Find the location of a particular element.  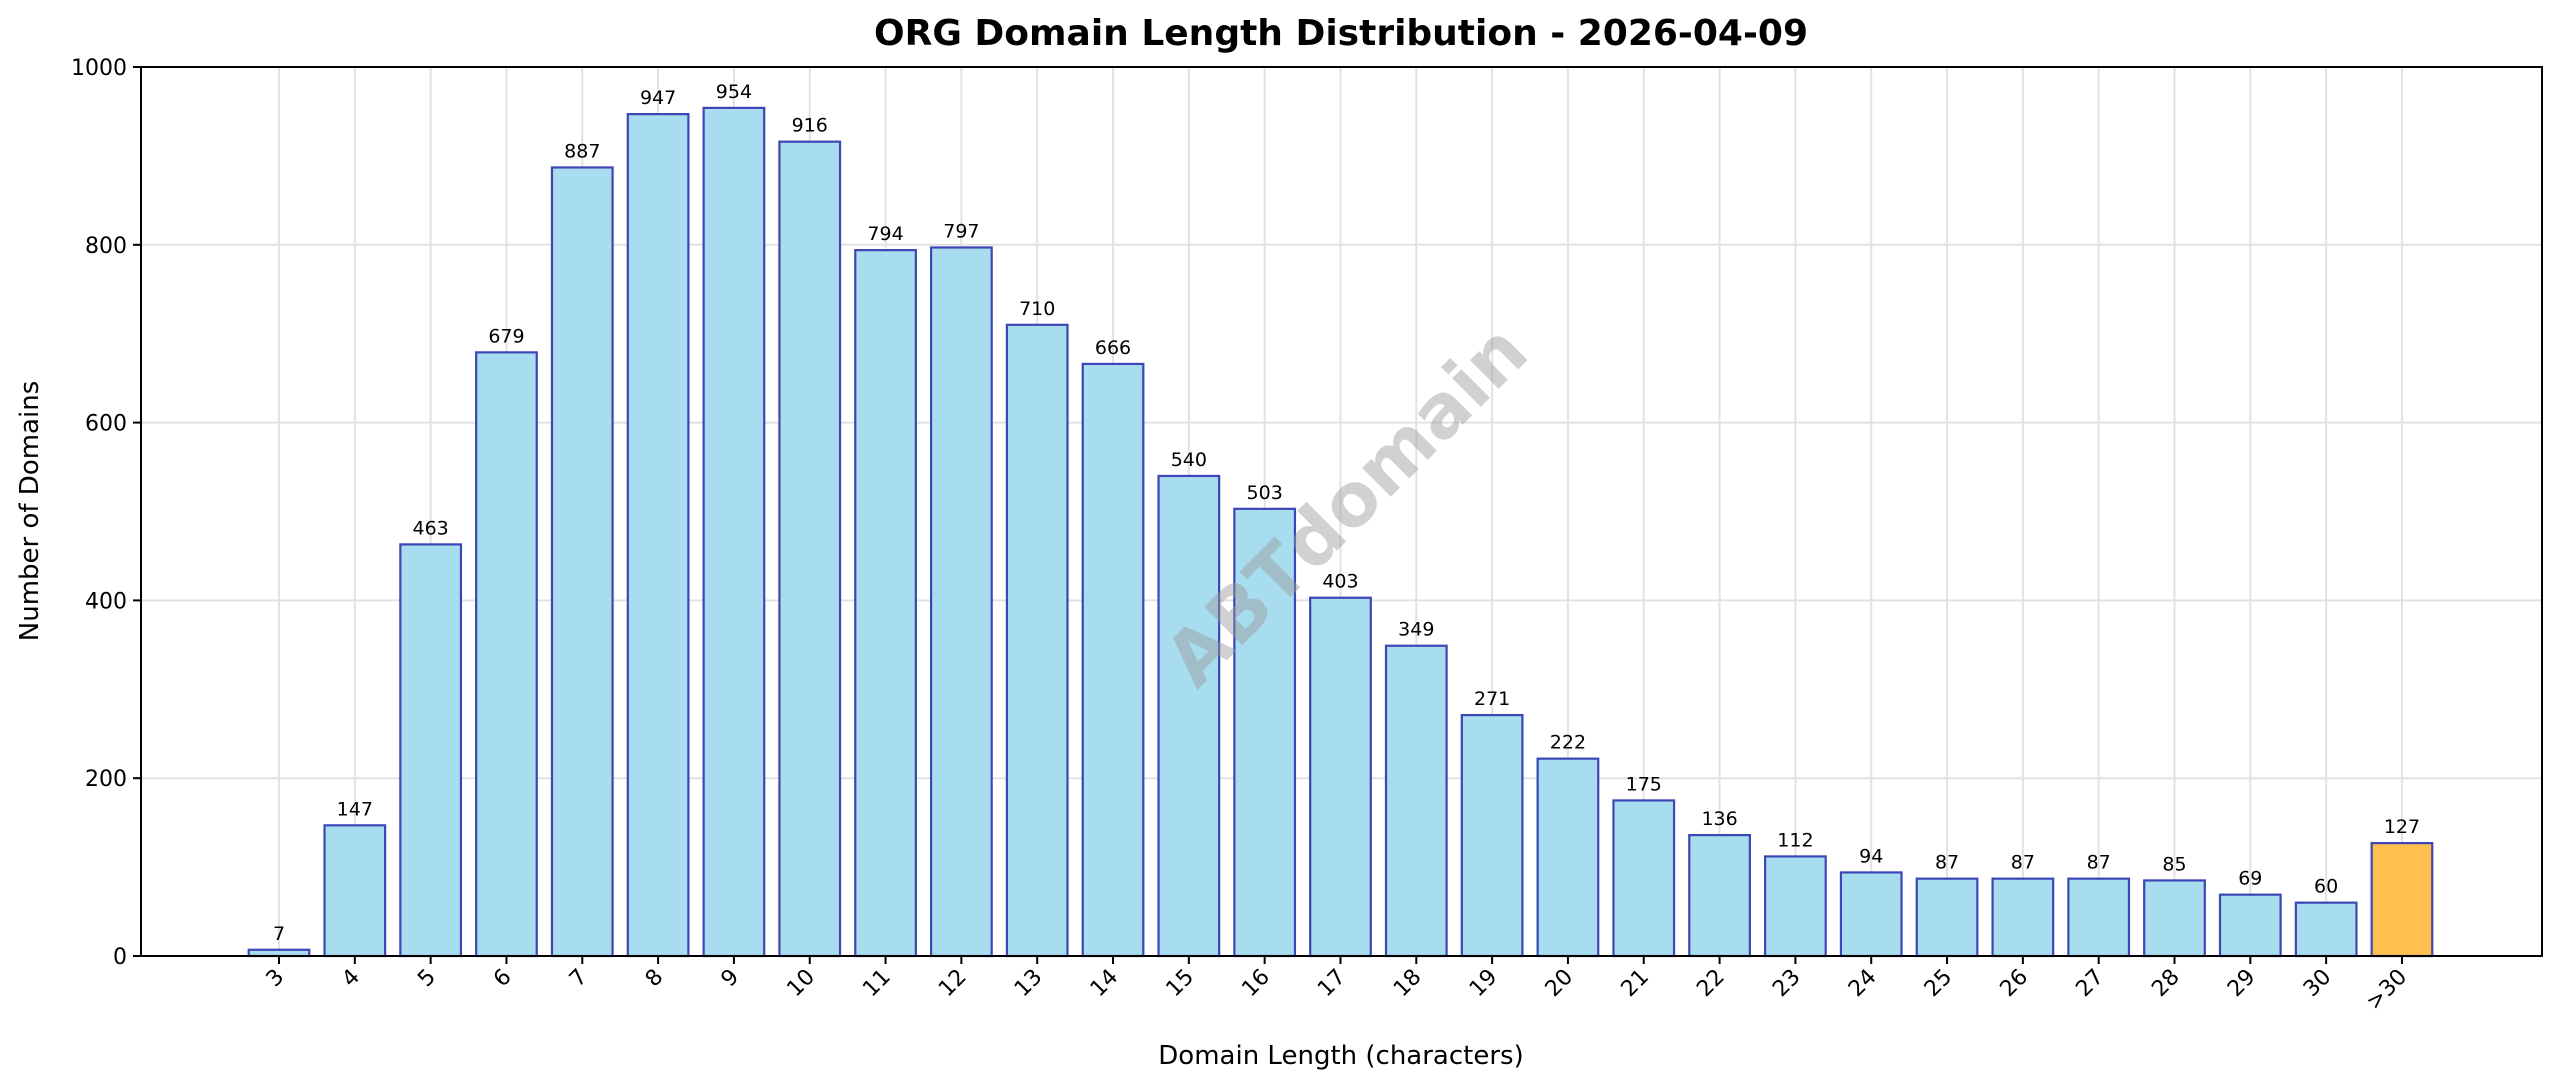

x-tick-label: 26 is located at coordinates (2014, 983).